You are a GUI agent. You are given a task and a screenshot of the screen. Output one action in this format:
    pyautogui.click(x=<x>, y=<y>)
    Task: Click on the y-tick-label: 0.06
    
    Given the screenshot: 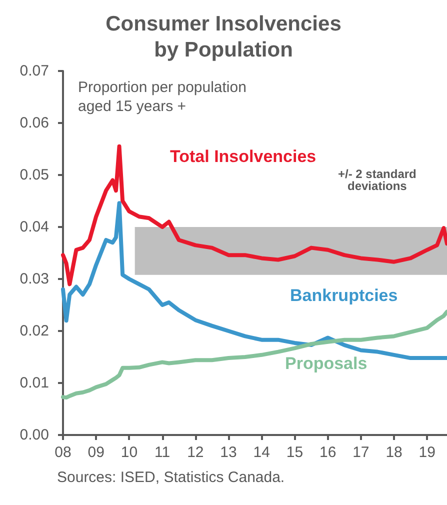 What is the action you would take?
    pyautogui.click(x=34, y=123)
    